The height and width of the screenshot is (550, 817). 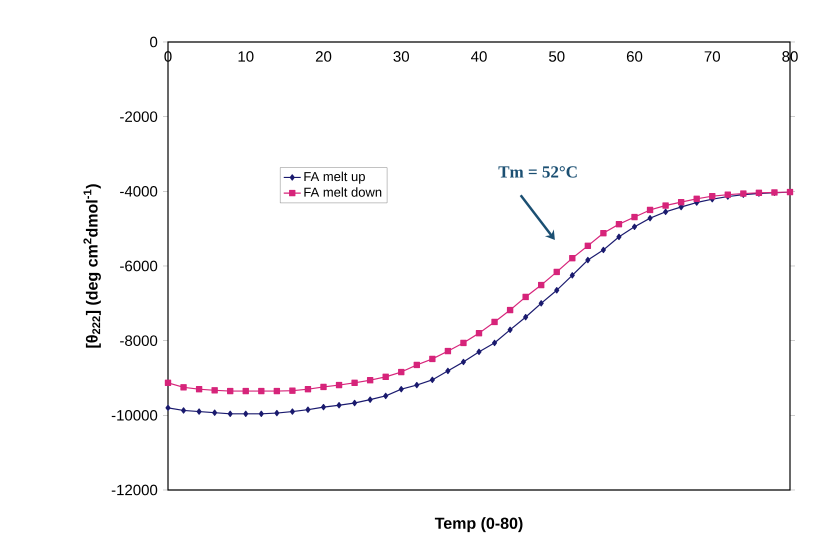 What do you see at coordinates (634, 56) in the screenshot?
I see `x-tick-label: 60` at bounding box center [634, 56].